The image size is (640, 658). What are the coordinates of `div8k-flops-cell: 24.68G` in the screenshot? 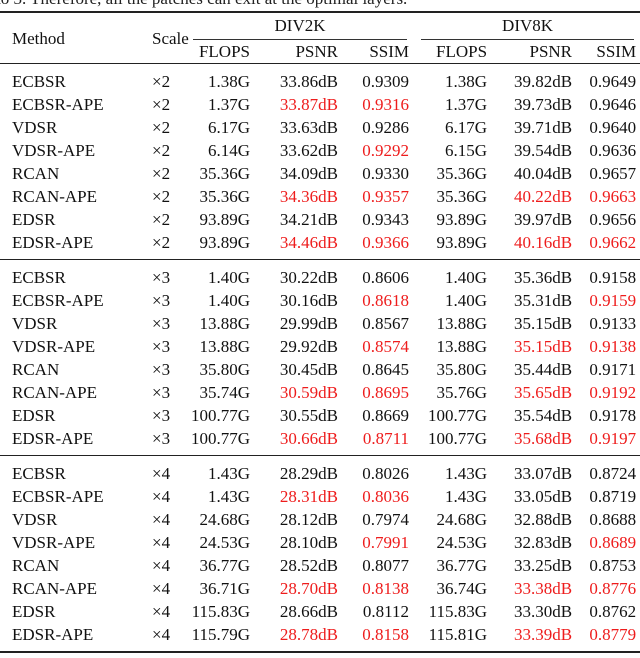 It's located at (462, 519).